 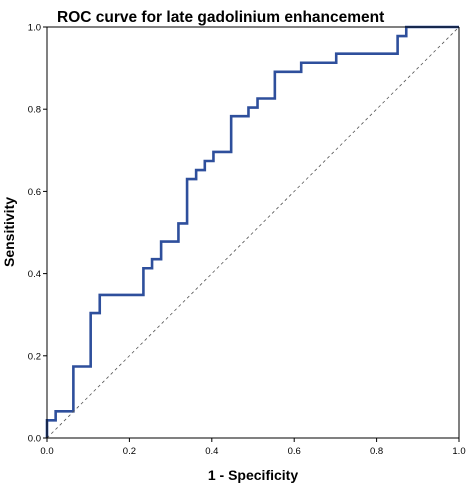 I want to click on y-tick-label: 0.2, so click(x=34, y=356).